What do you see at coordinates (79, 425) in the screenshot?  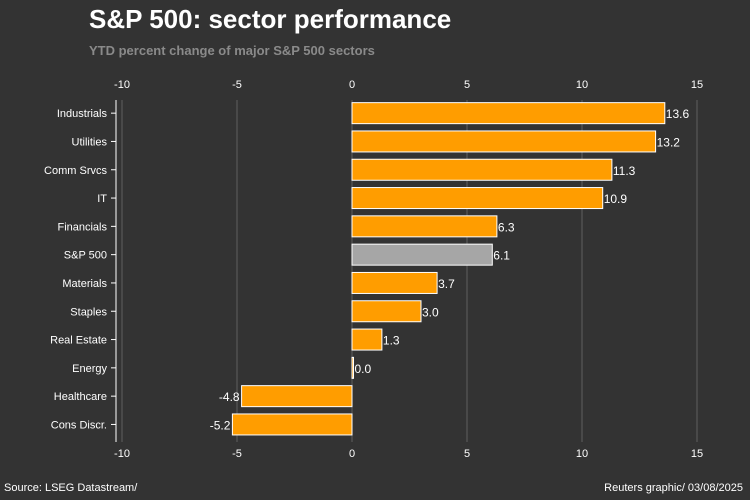 I see `category-label: Cons Discr.` at bounding box center [79, 425].